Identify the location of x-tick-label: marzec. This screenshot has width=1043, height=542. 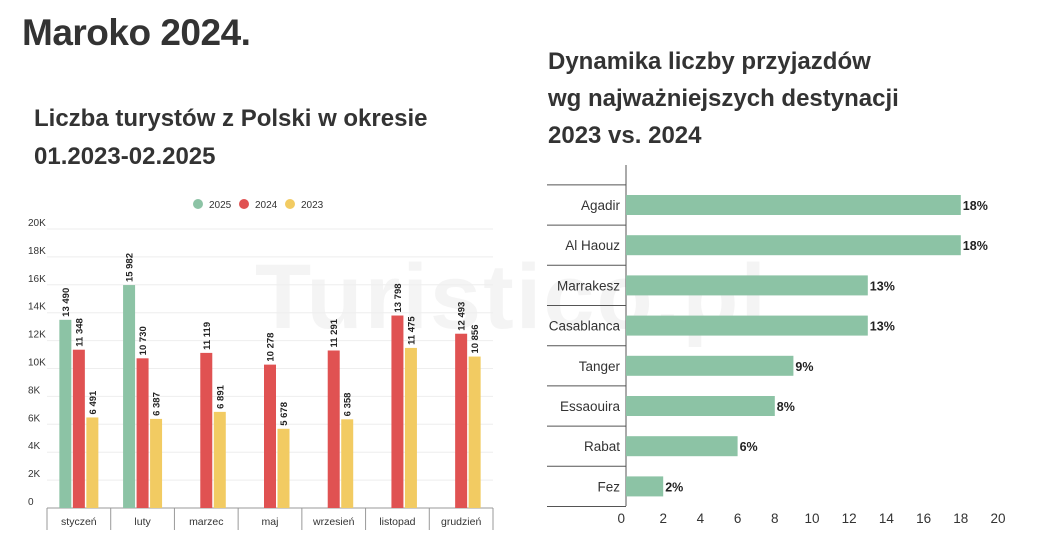
(206, 522).